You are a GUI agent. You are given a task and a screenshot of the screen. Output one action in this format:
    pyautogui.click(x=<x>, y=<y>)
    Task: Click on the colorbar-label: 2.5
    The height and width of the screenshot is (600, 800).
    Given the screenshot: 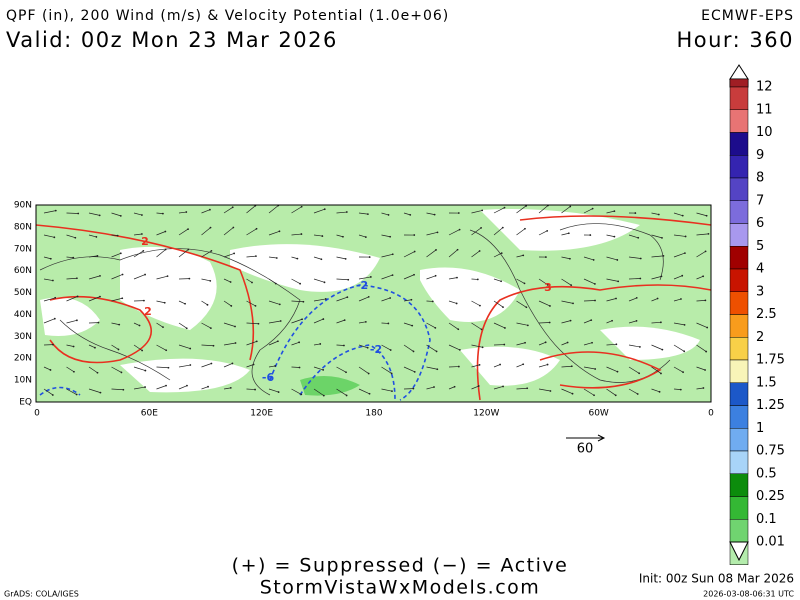 What is the action you would take?
    pyautogui.click(x=766, y=314)
    